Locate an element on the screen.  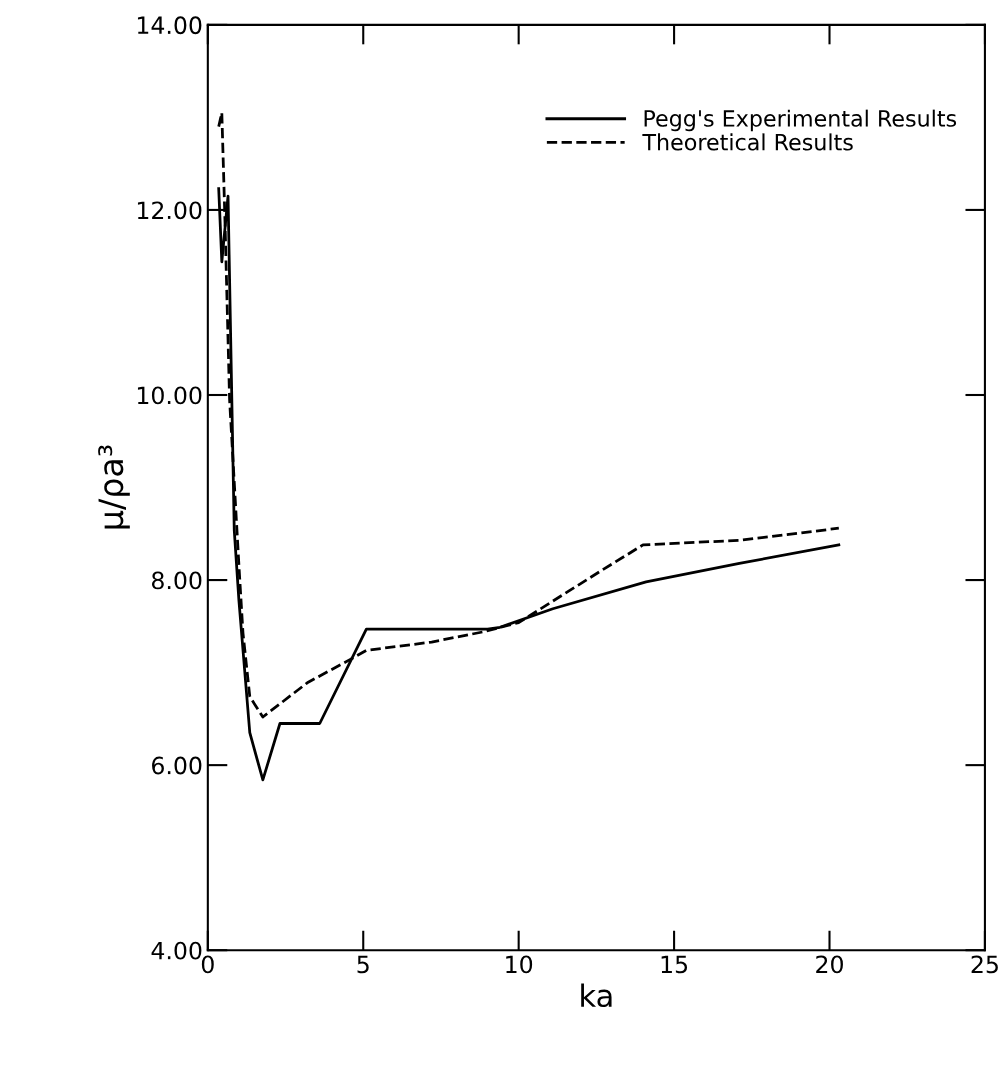
y-tick-label: 14.00 is located at coordinates (169, 25).